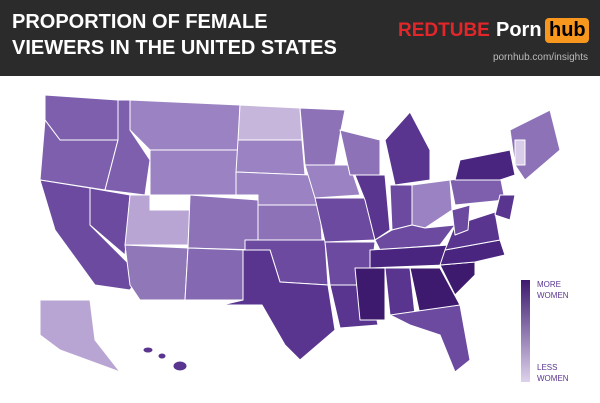 The width and height of the screenshot is (600, 403). Describe the element at coordinates (553, 331) in the screenshot. I see `legend: MORE WOMEN LESS WOMEN` at that location.